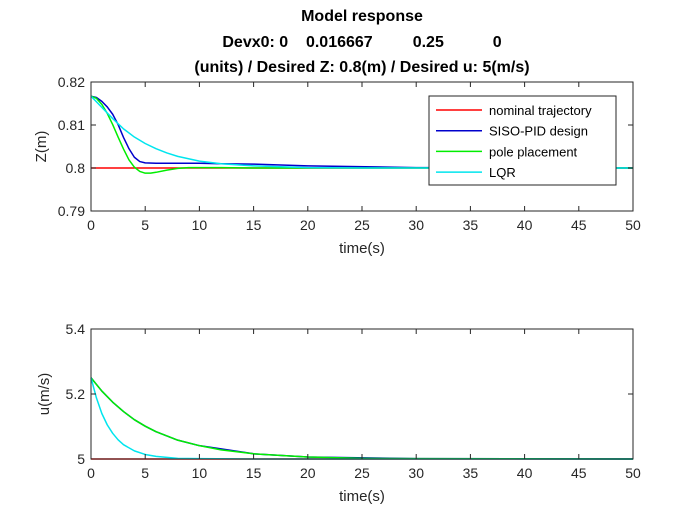  Describe the element at coordinates (533, 151) in the screenshot. I see `legend-label-2: pole placement` at that location.